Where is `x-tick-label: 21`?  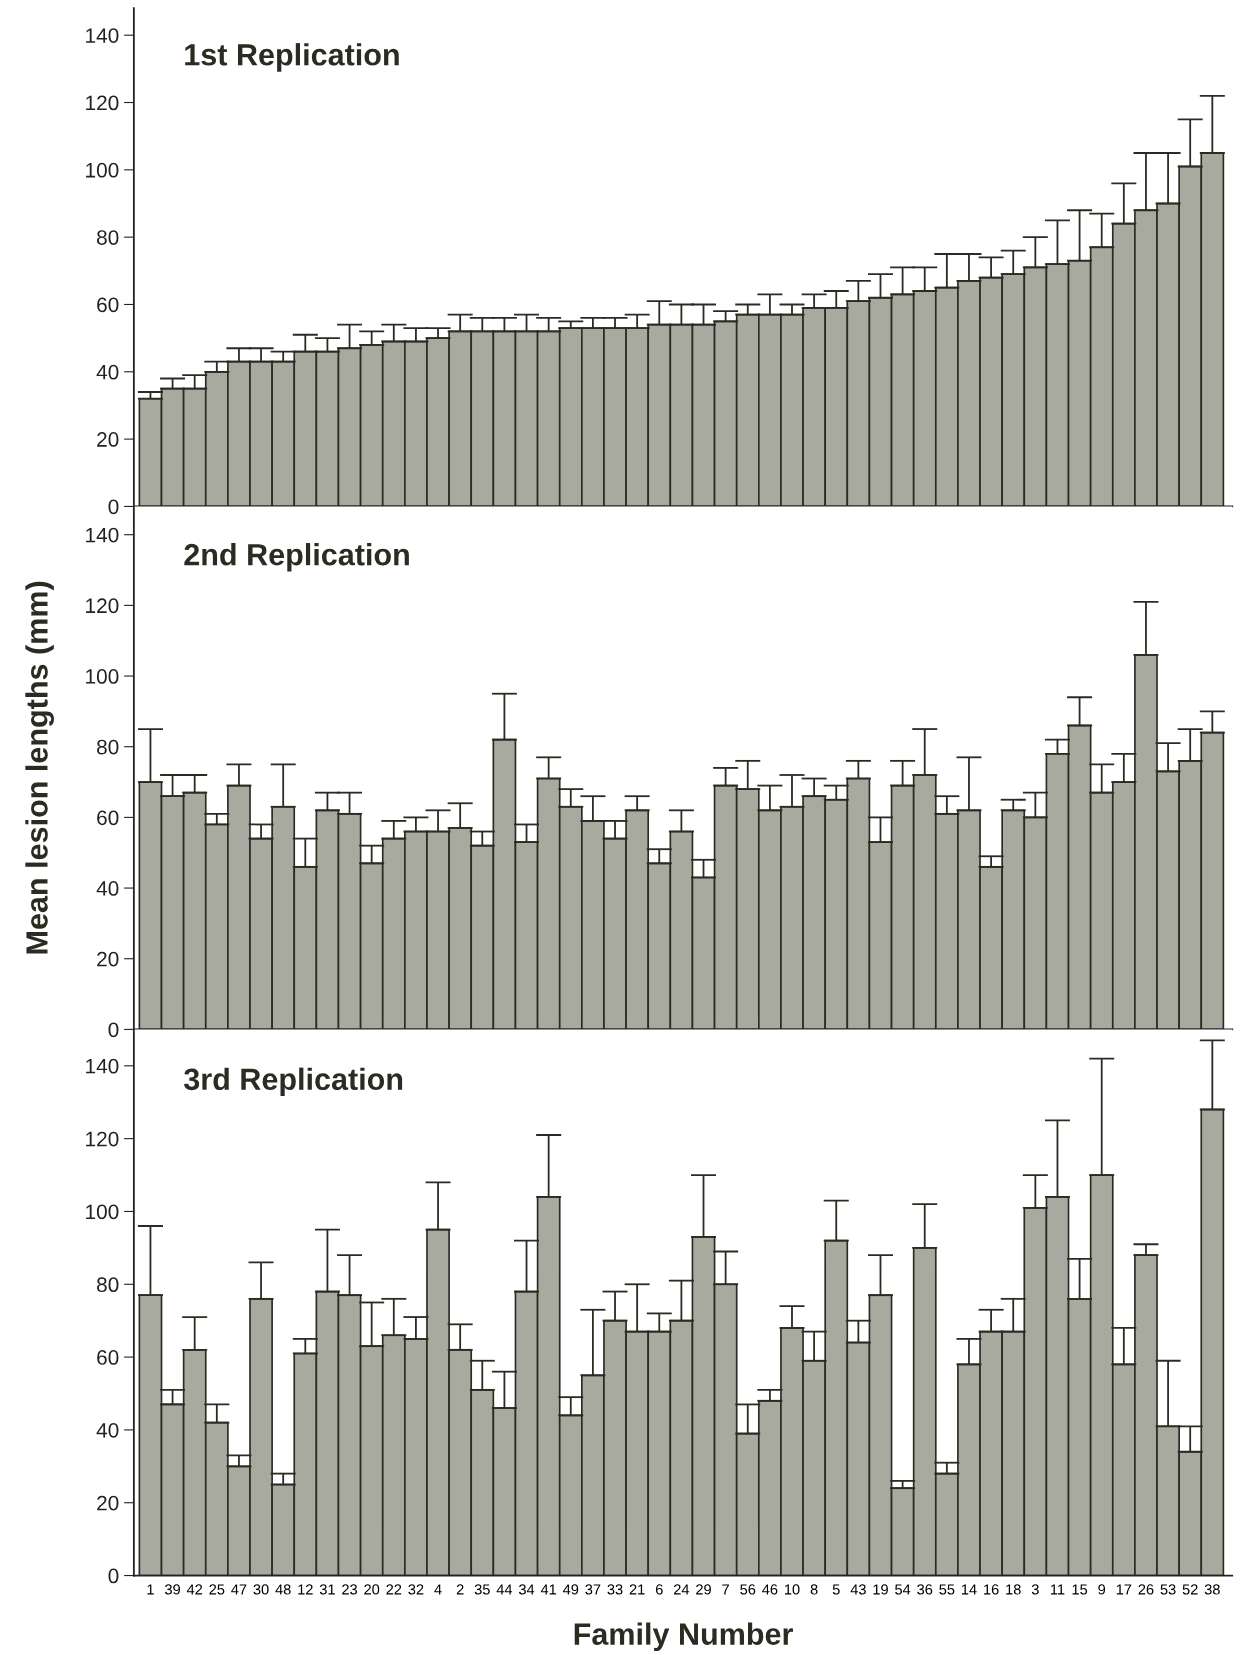 x-tick-label: 21 is located at coordinates (637, 1589).